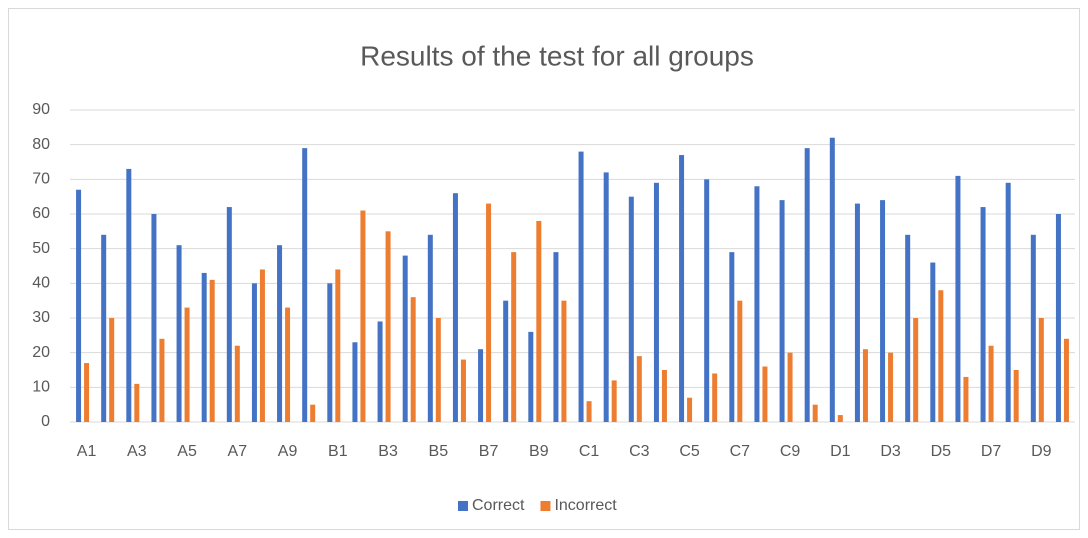  I want to click on x-tick-label: C7, so click(740, 451).